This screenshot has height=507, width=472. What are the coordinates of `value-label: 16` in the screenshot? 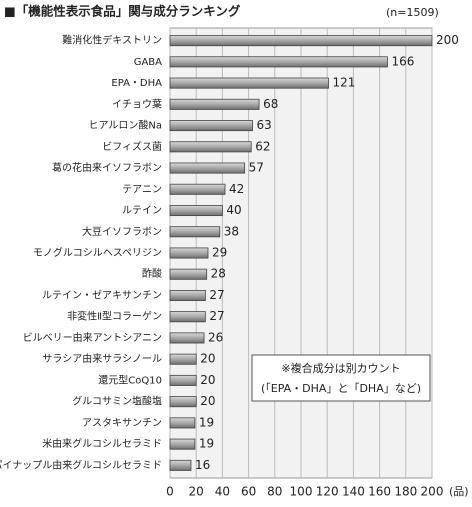 It's located at (202, 465).